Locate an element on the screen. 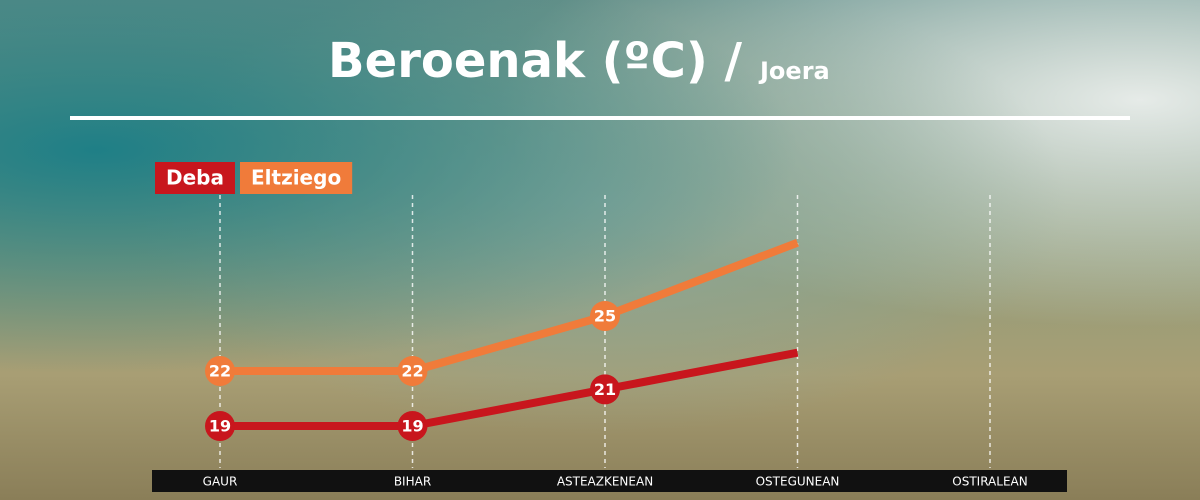 The image size is (1200, 500). data-label: 21 is located at coordinates (605, 389).